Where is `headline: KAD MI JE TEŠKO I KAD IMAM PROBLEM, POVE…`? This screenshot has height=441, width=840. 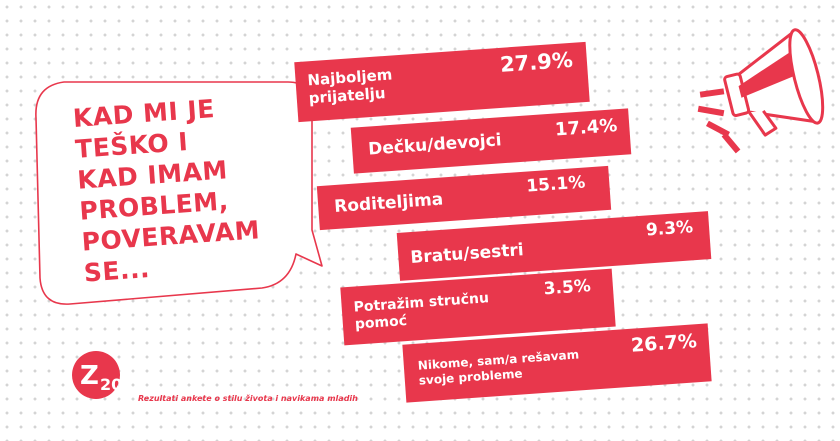 headline: KAD MI JE TEŠKO I KAD IMAM PROBLEM, POVE… is located at coordinates (166, 191).